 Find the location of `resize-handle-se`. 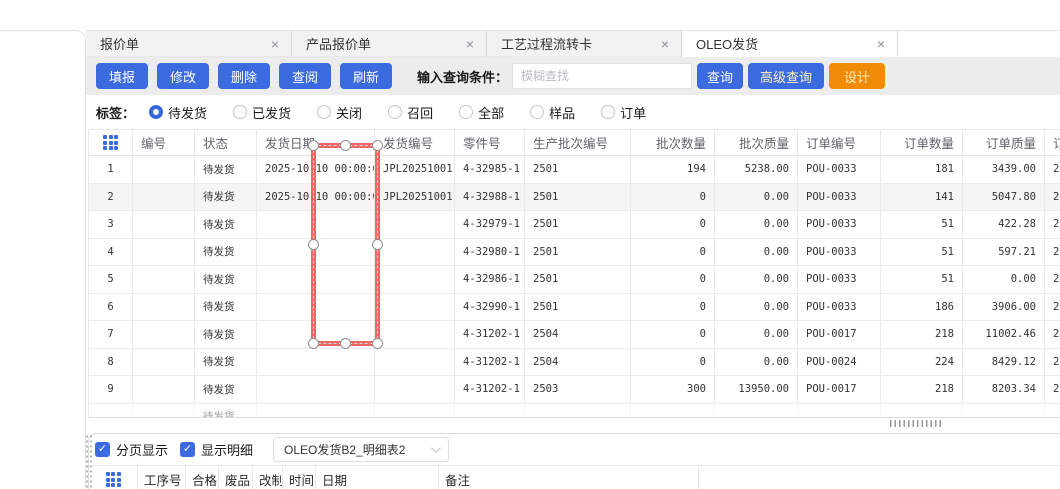

resize-handle-se is located at coordinates (377, 343).